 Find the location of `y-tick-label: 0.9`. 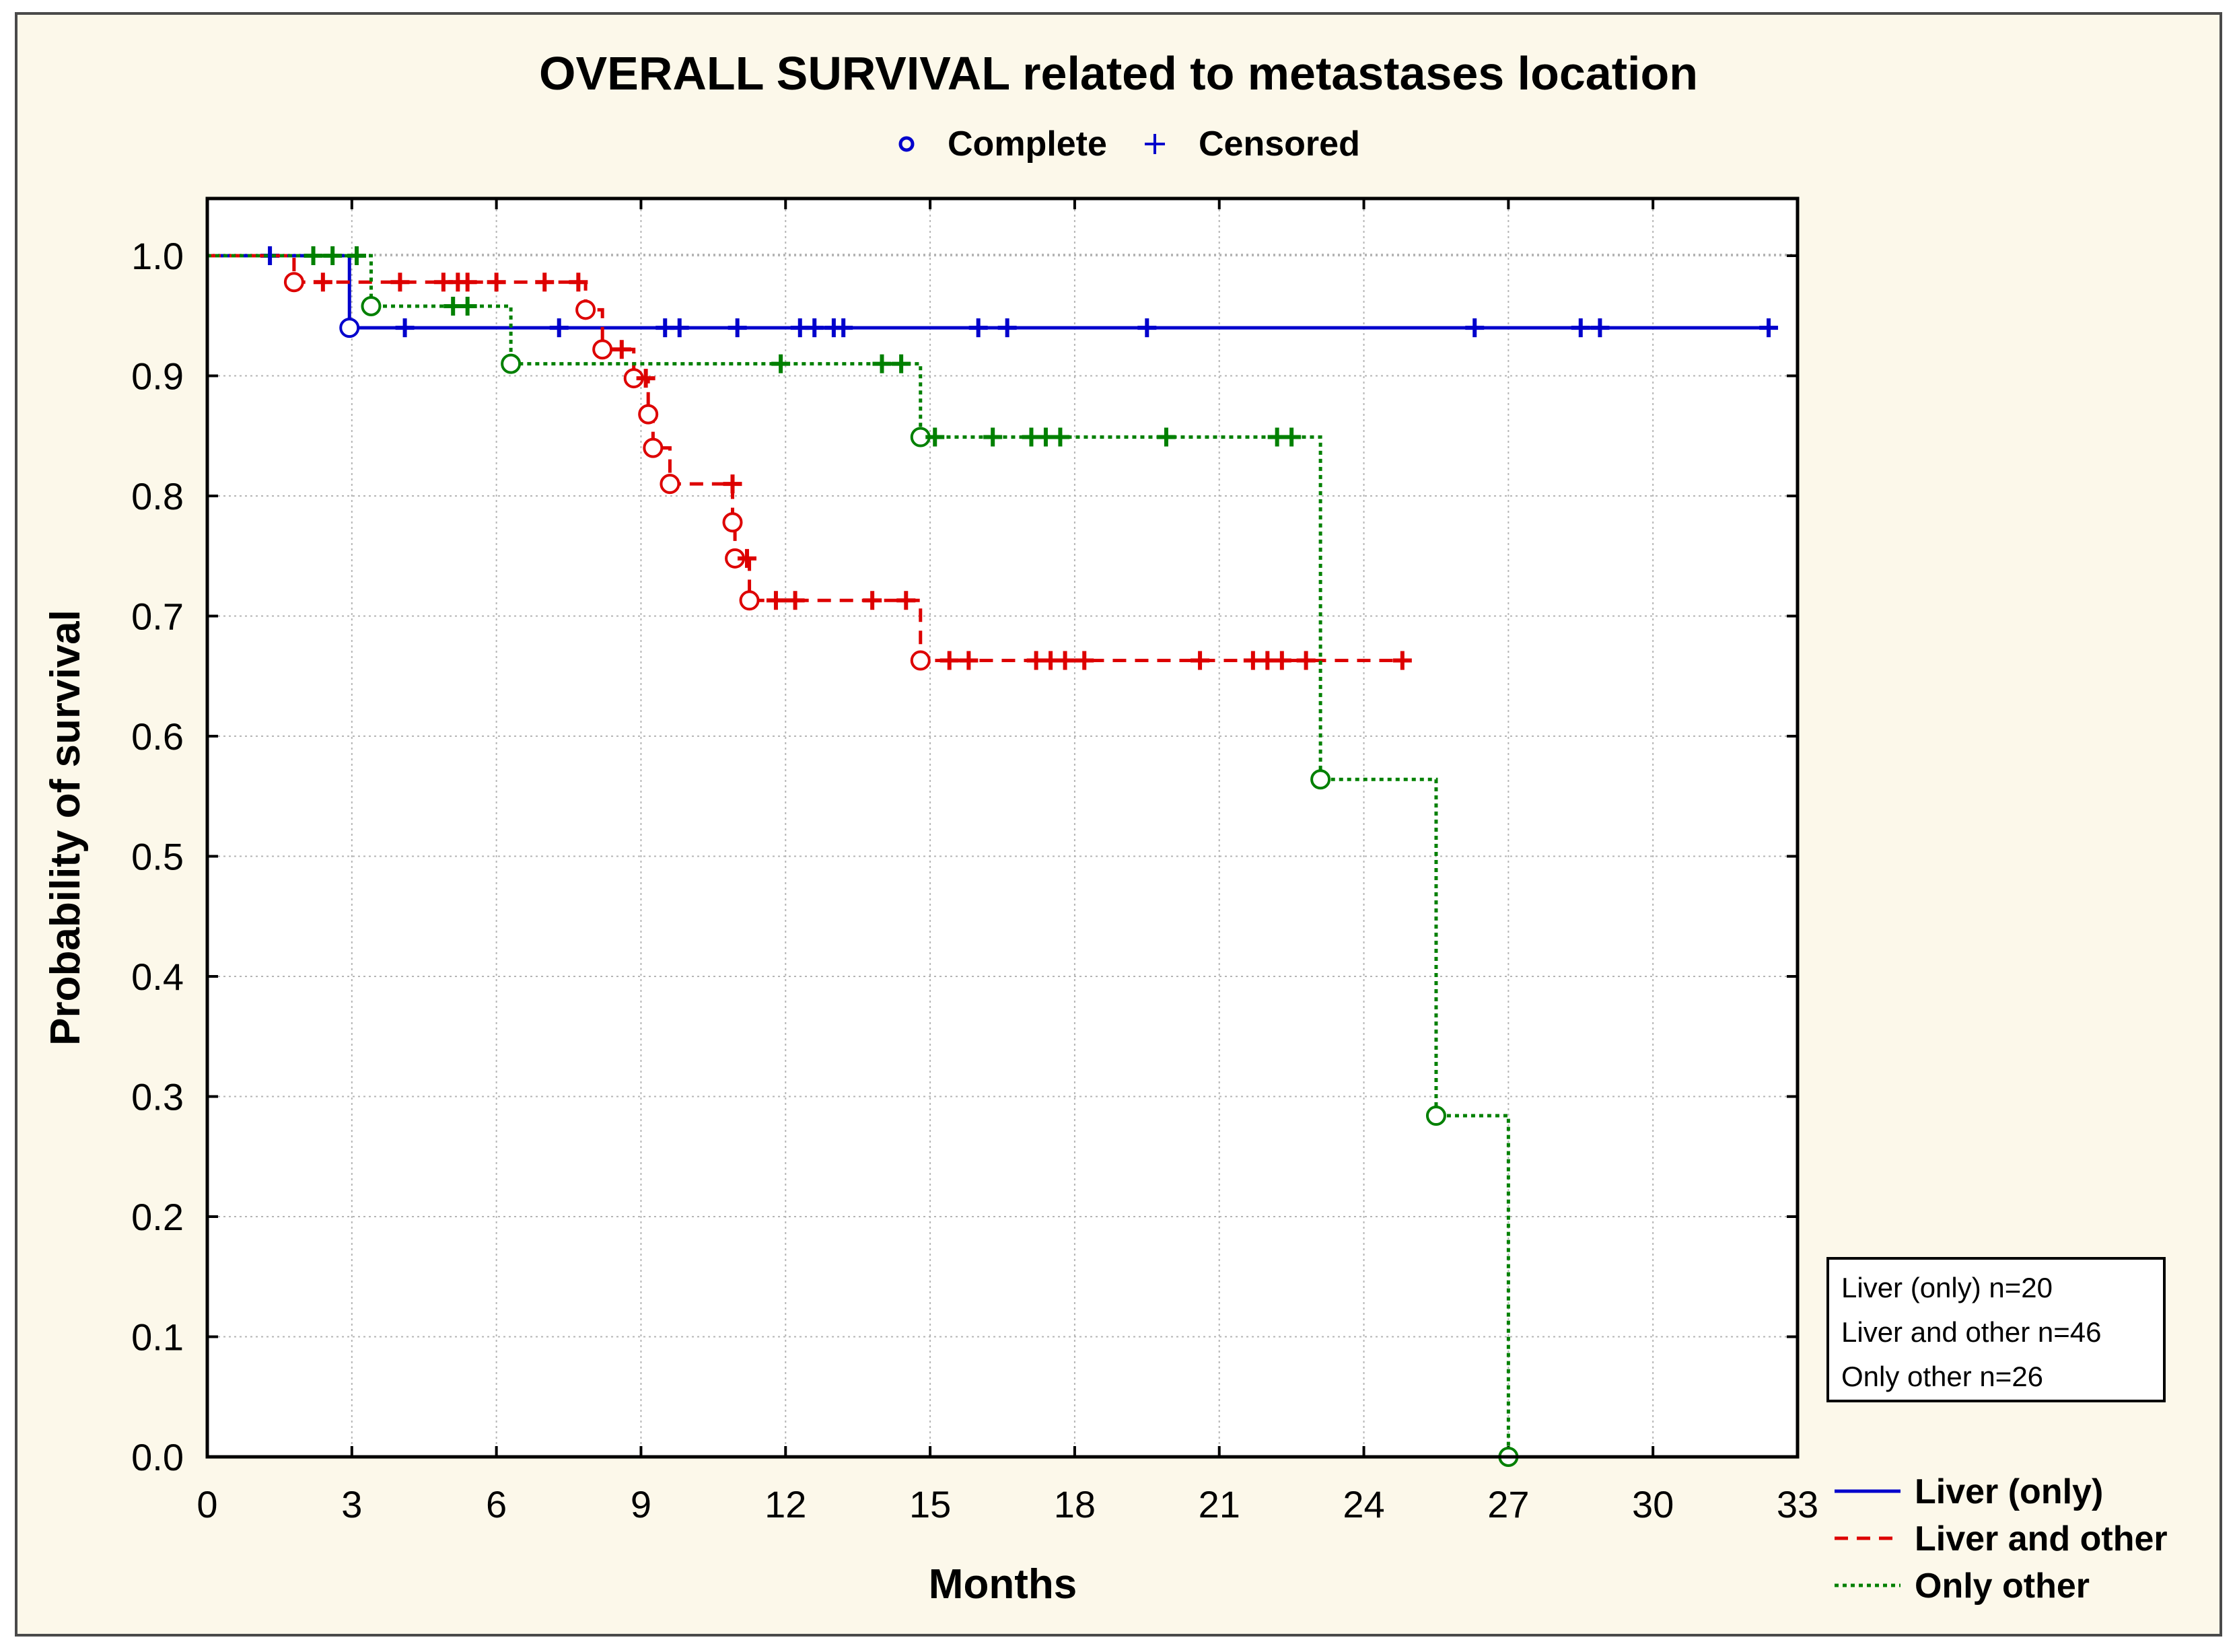

y-tick-label: 0.9 is located at coordinates (157, 376).